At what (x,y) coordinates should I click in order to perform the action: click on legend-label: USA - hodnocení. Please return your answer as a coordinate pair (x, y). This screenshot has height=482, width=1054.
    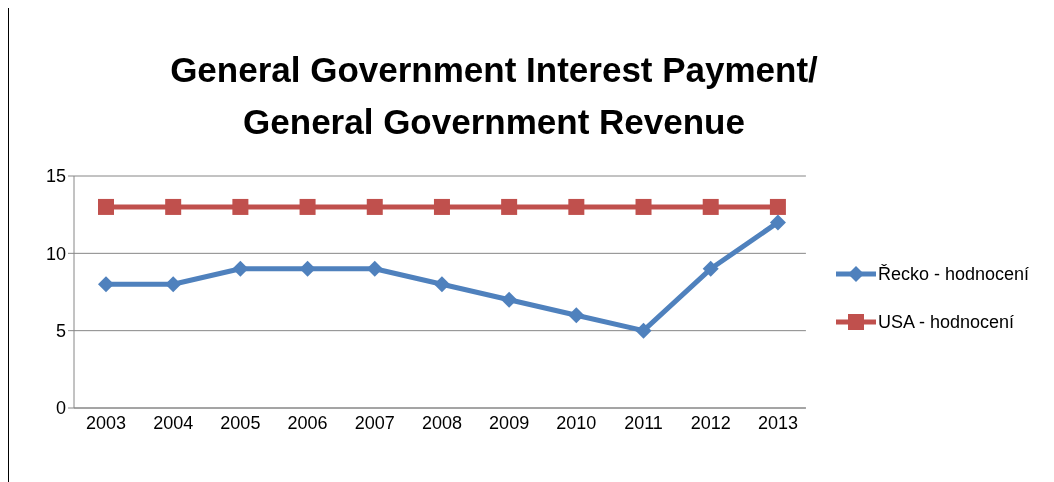
    Looking at the image, I should click on (945, 322).